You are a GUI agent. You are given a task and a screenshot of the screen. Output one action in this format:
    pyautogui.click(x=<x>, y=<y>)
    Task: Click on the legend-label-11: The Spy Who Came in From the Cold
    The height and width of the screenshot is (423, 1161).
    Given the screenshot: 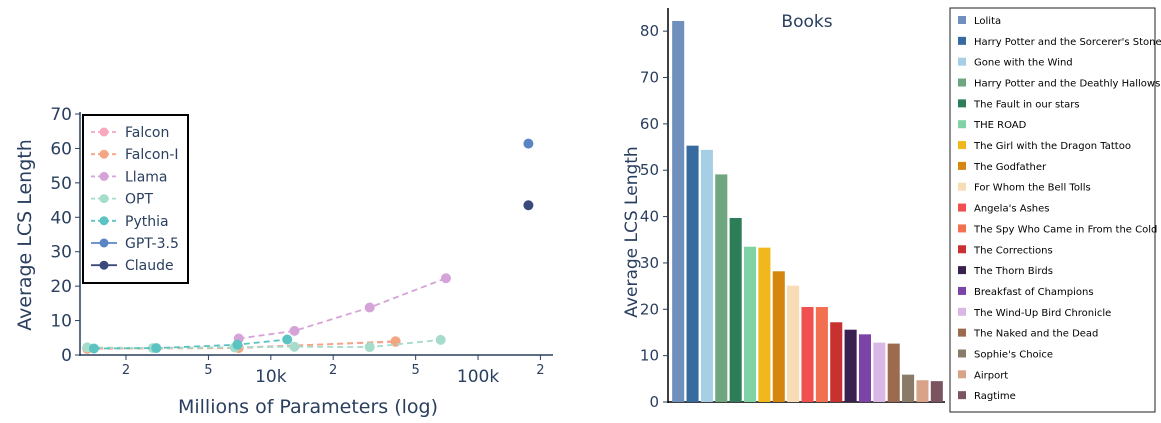 What is the action you would take?
    pyautogui.click(x=1065, y=229)
    